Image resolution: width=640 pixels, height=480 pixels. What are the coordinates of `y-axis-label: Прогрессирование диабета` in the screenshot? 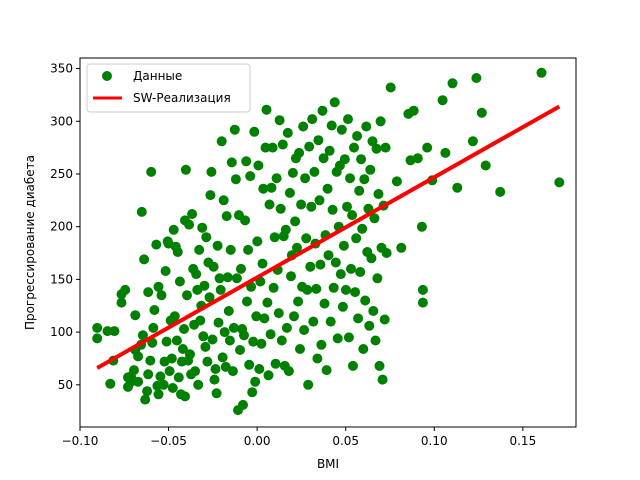 It's located at (30, 242).